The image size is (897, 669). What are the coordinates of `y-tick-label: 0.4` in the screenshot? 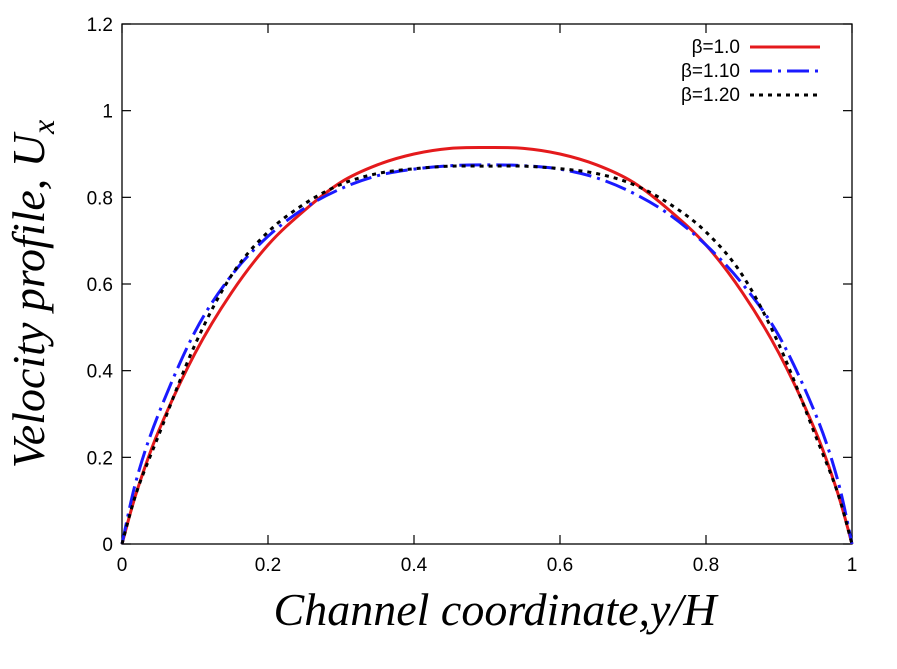 It's located at (100, 372).